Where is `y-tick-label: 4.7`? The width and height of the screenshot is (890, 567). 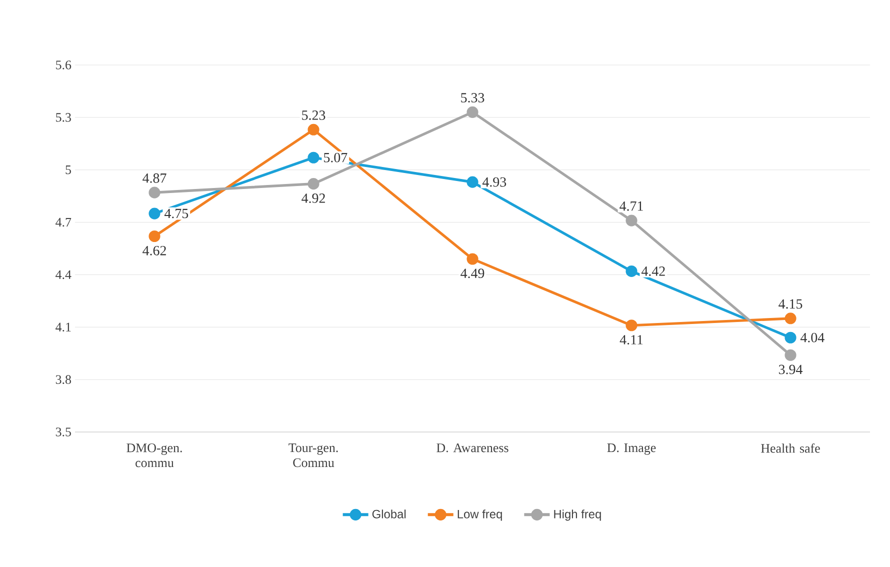
y-tick-label: 4.7 is located at coordinates (64, 222).